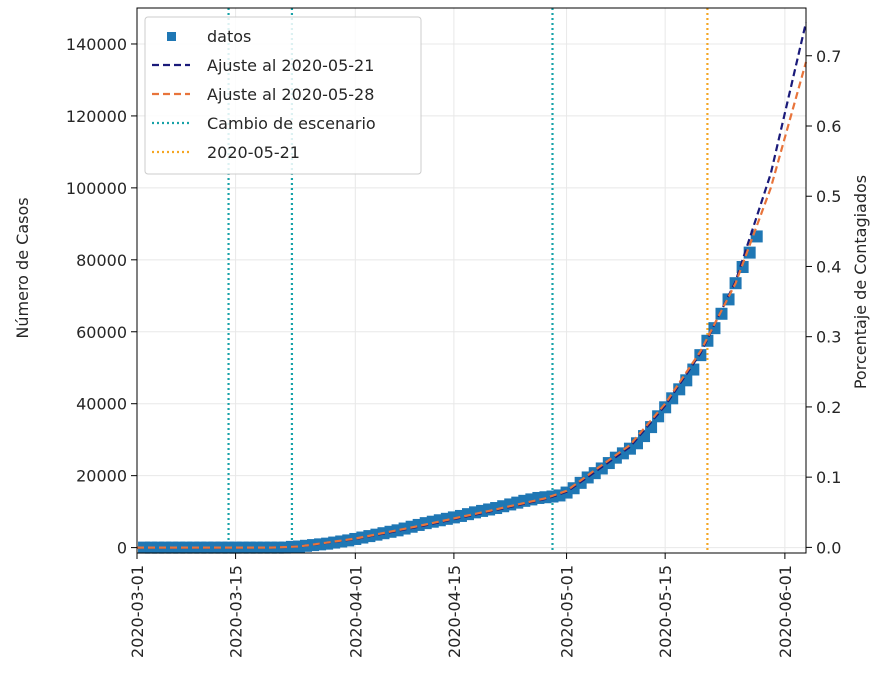  Describe the element at coordinates (823, 302) in the screenshot. I see `y2-axis-ticks: 0.0 0.1 0.2 0.3 0.4 0.5 0.6 0.7` at that location.